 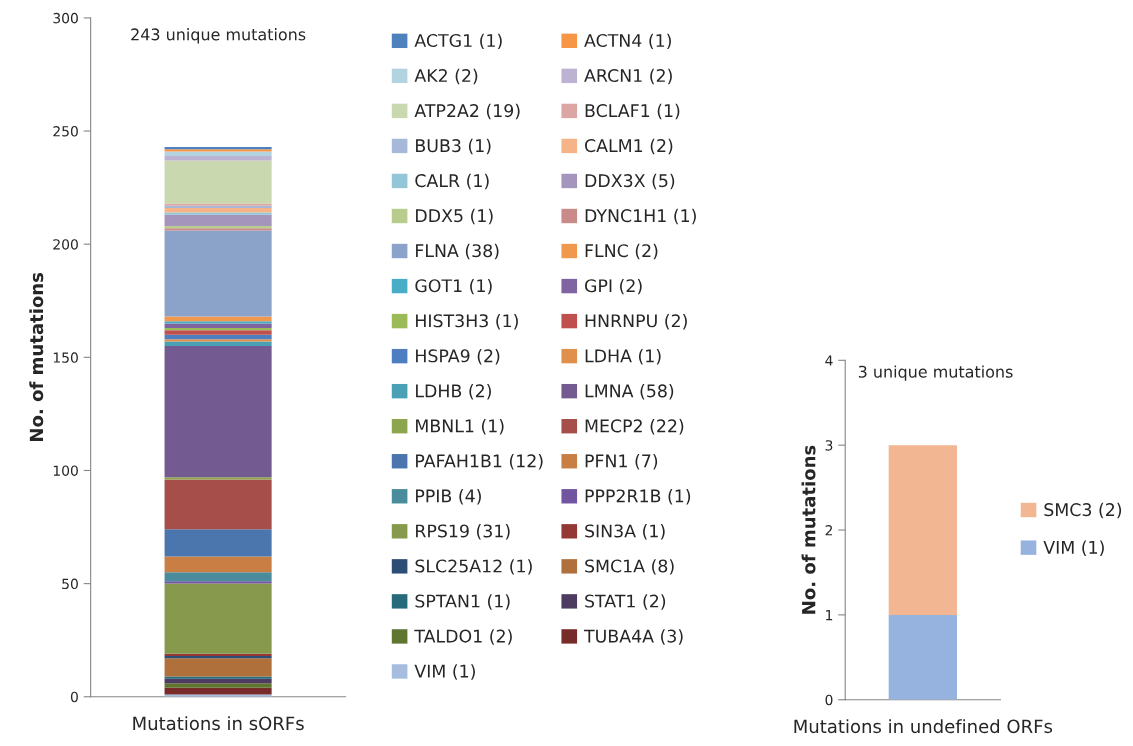 I want to click on legend-label: FLNA (38), so click(x=457, y=251).